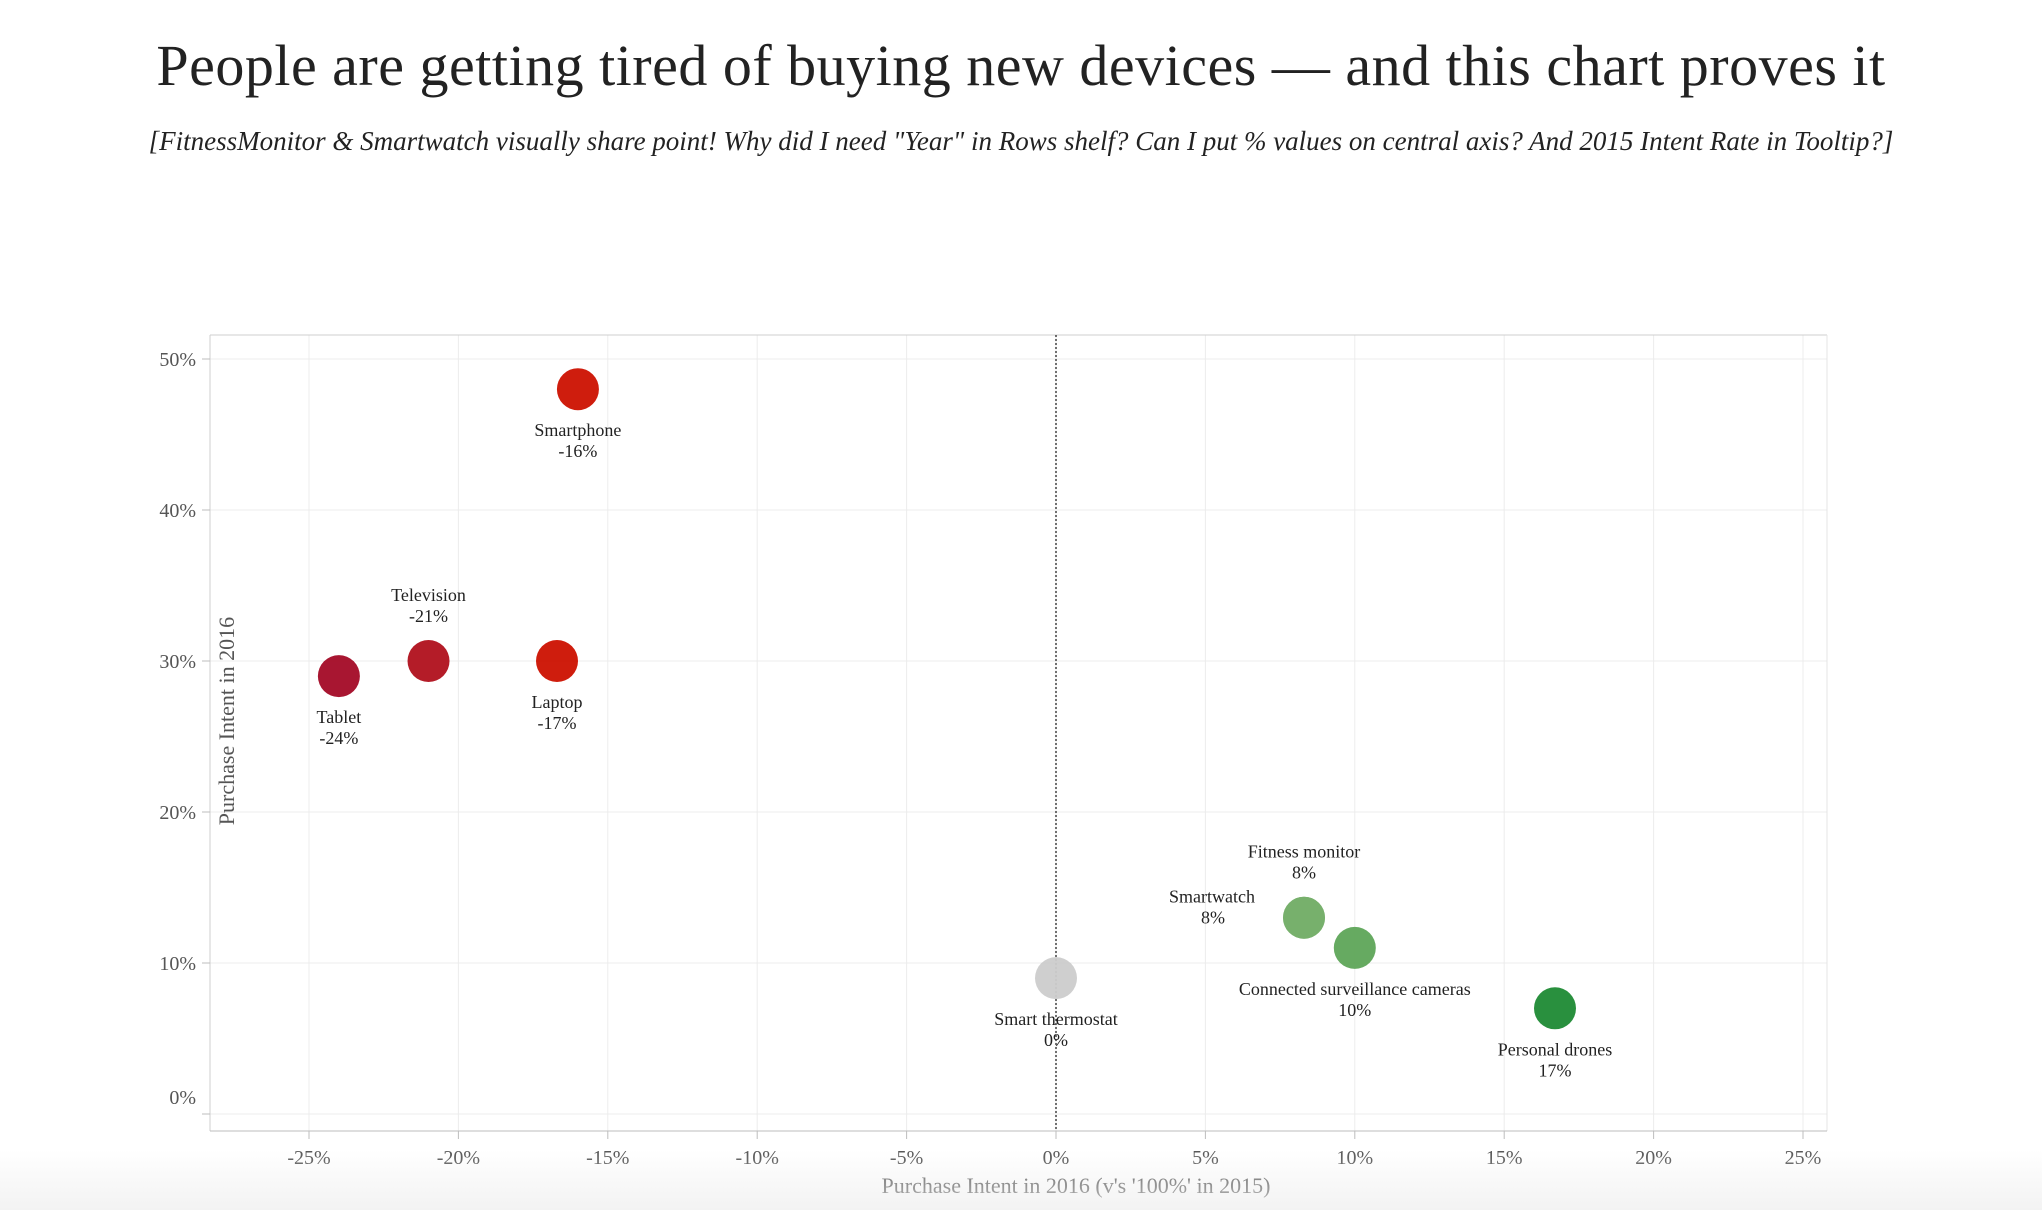 This screenshot has height=1210, width=2042. I want to click on y-tick-label: 0%, so click(182, 1098).